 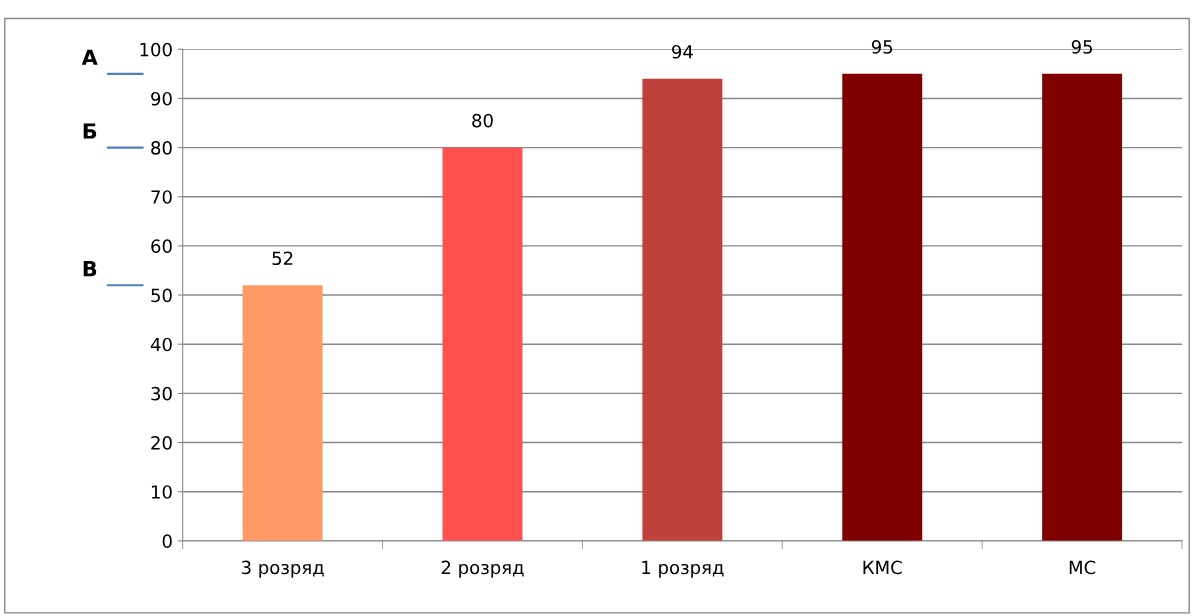 I want to click on y-tick-label: 60, so click(x=161, y=246).